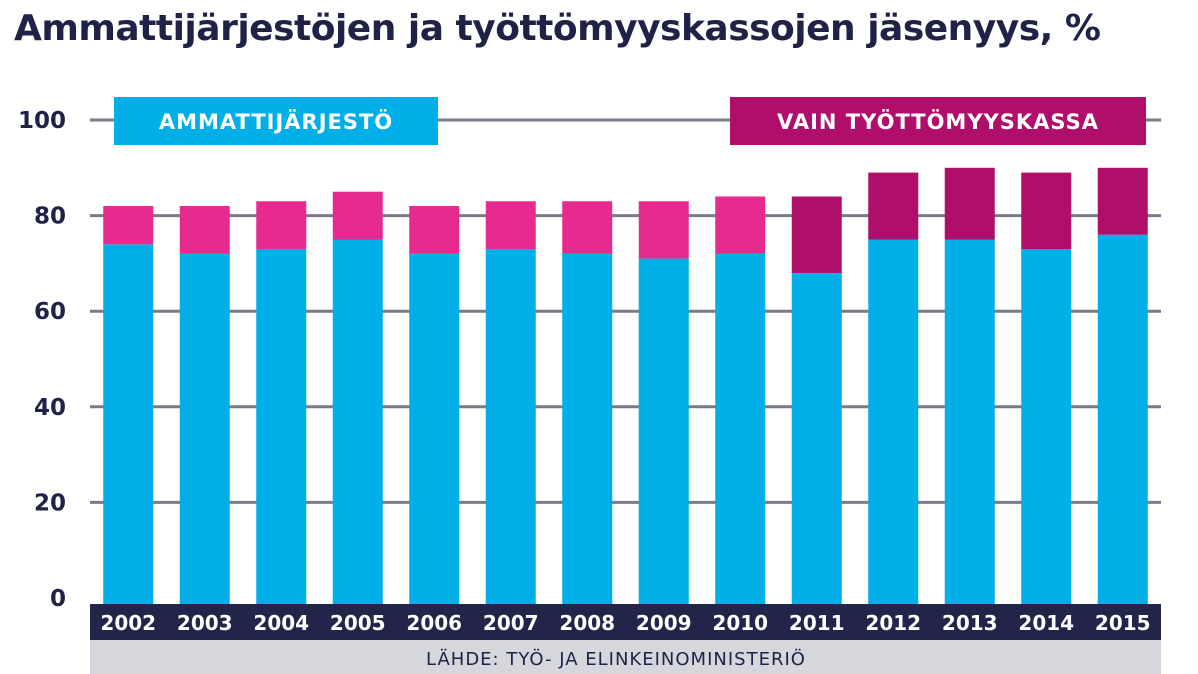  I want to click on x-tick-label: 2015, so click(1123, 623).